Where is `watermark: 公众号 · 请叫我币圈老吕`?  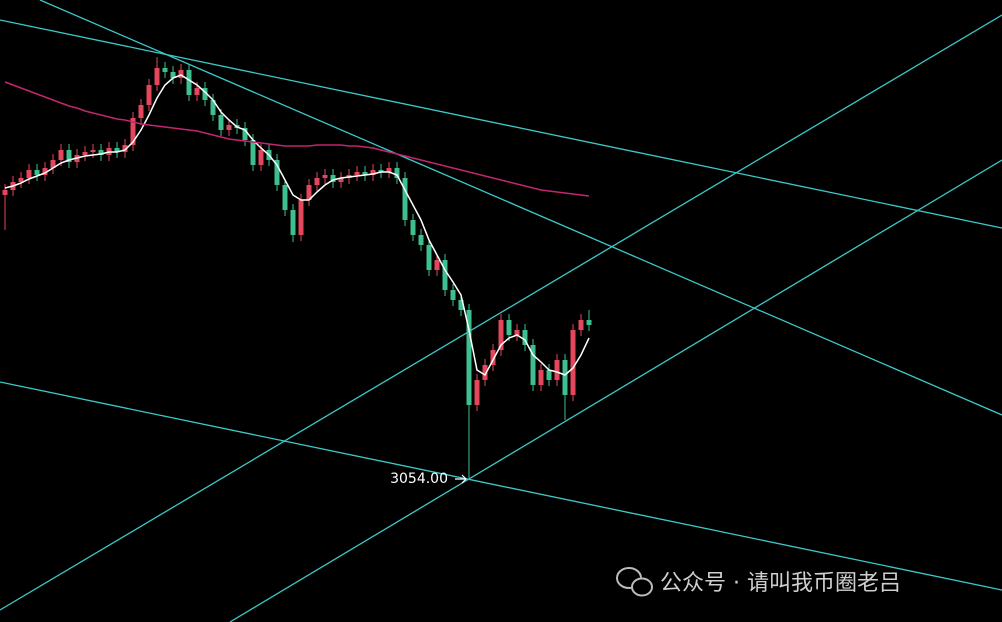
watermark: 公众号 · 请叫我币圈老吕 is located at coordinates (780, 583).